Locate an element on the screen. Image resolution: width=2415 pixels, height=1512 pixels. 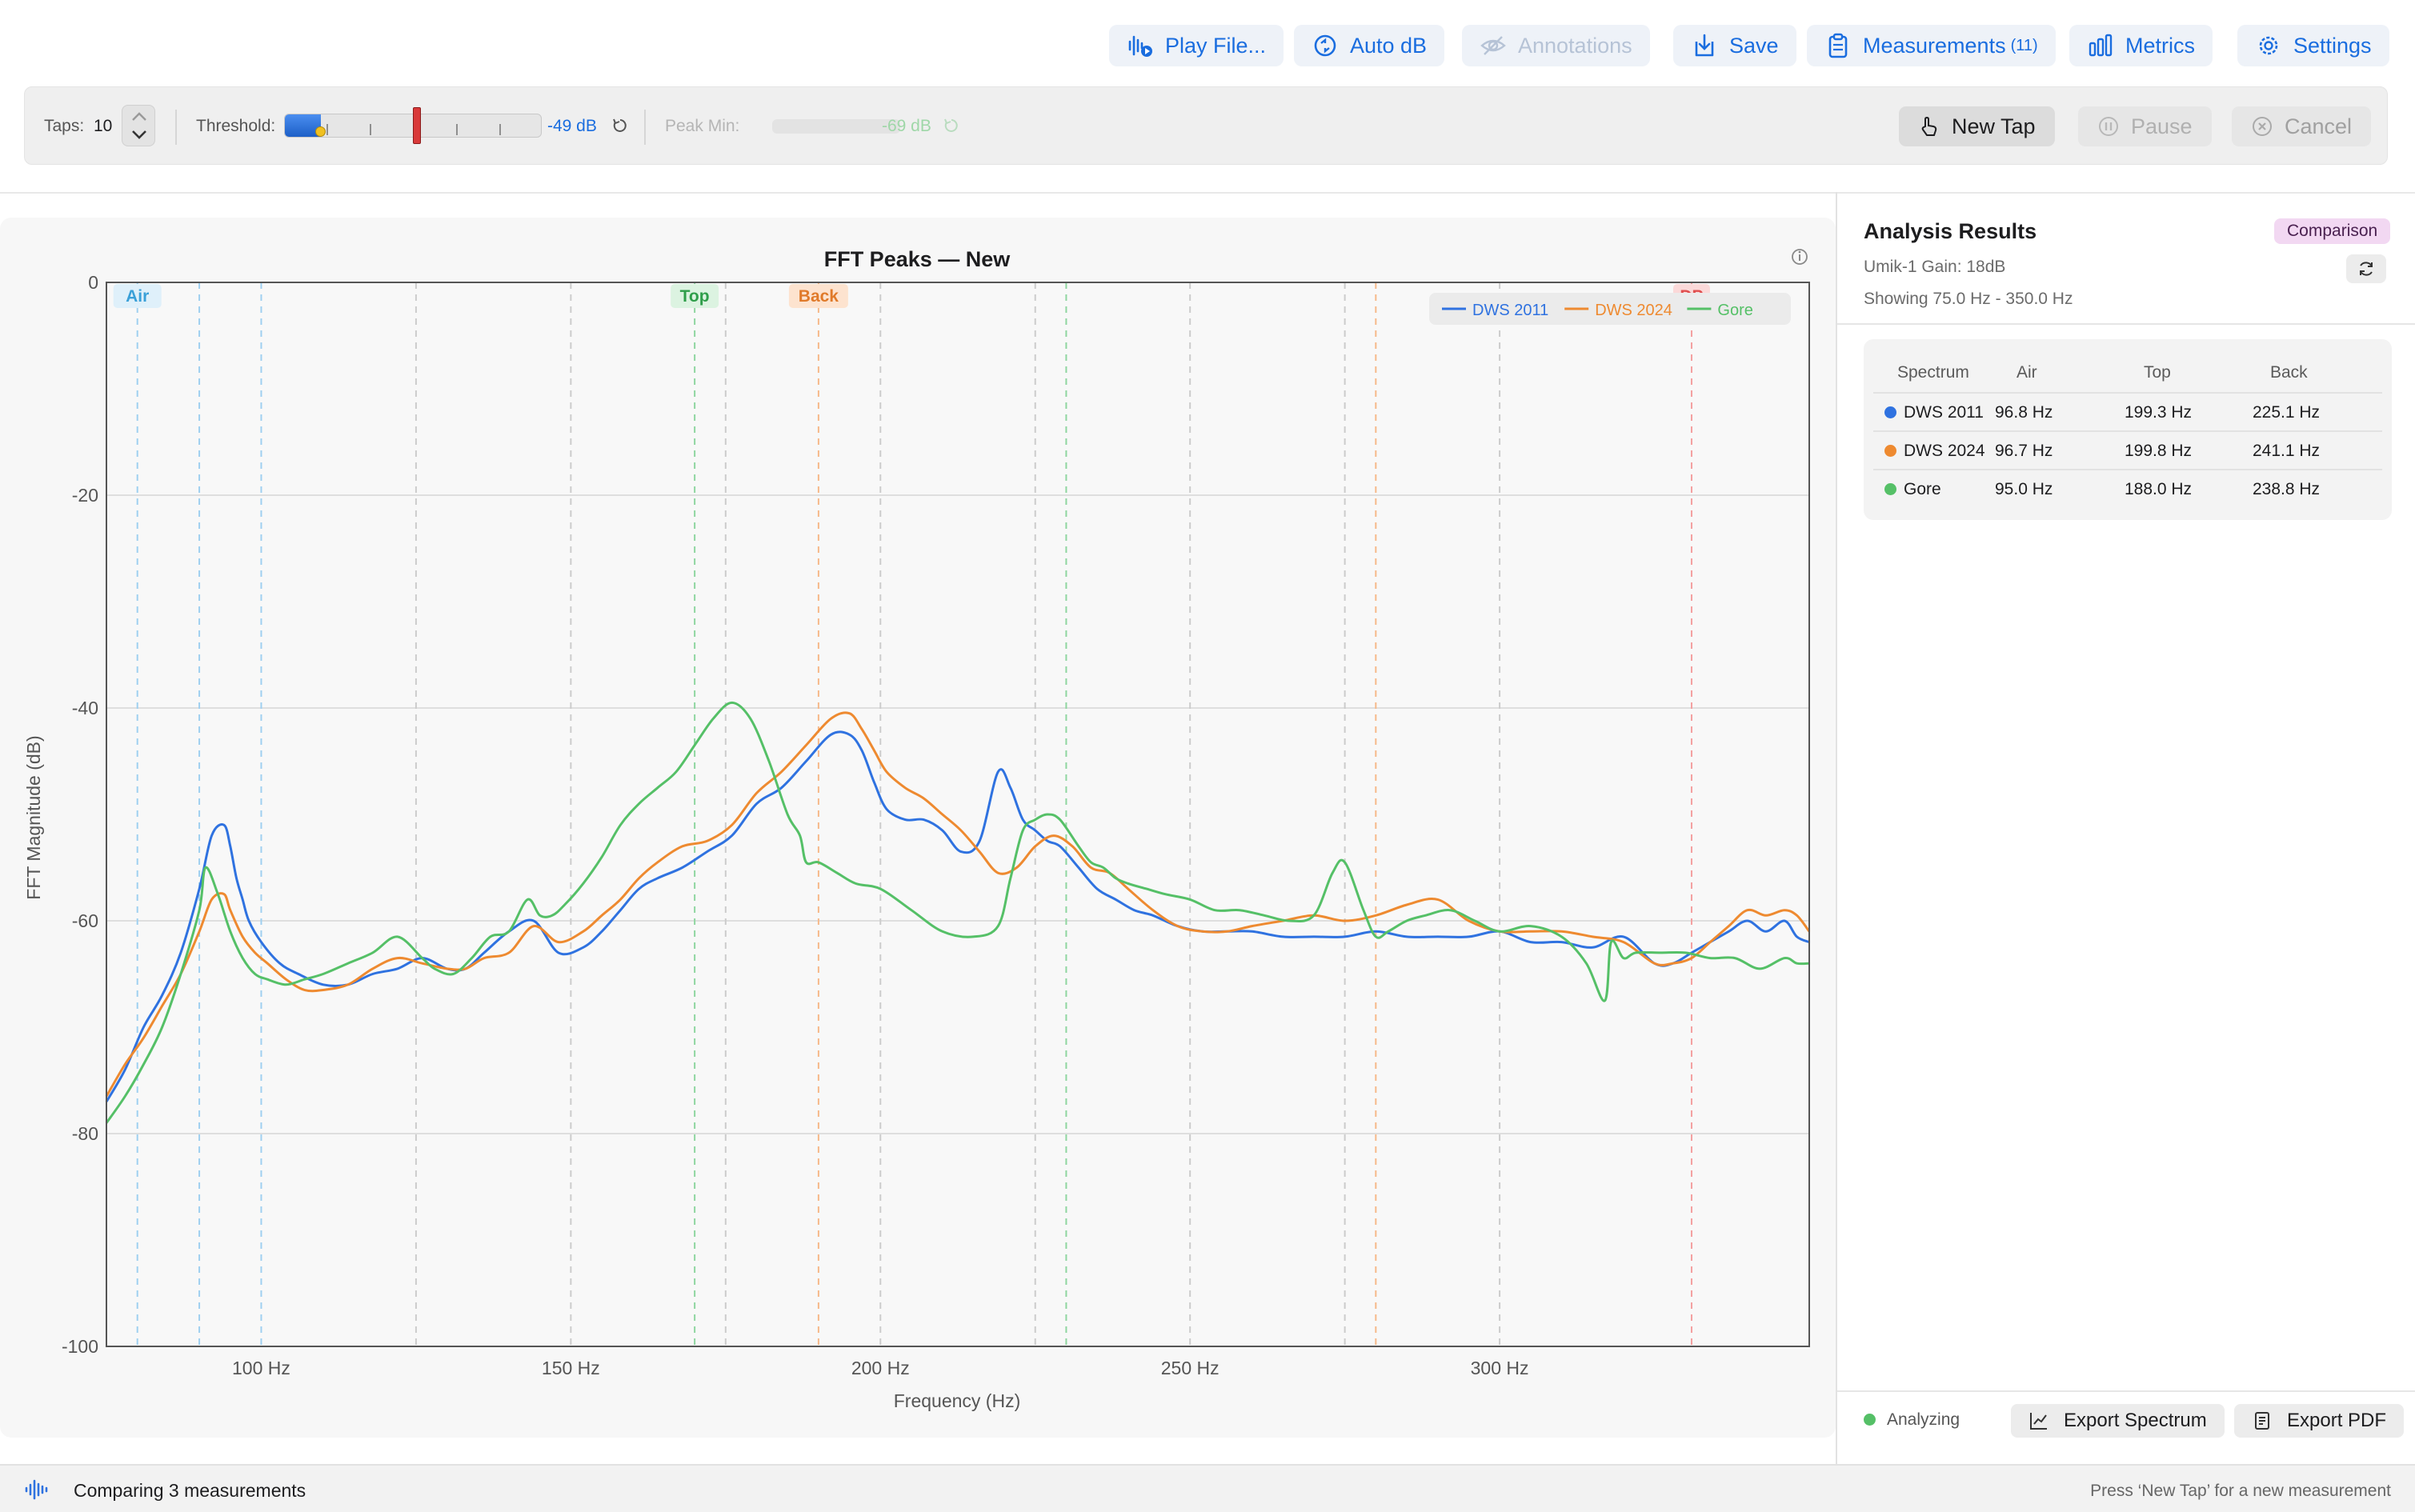
save-button: Save is located at coordinates (1734, 45).